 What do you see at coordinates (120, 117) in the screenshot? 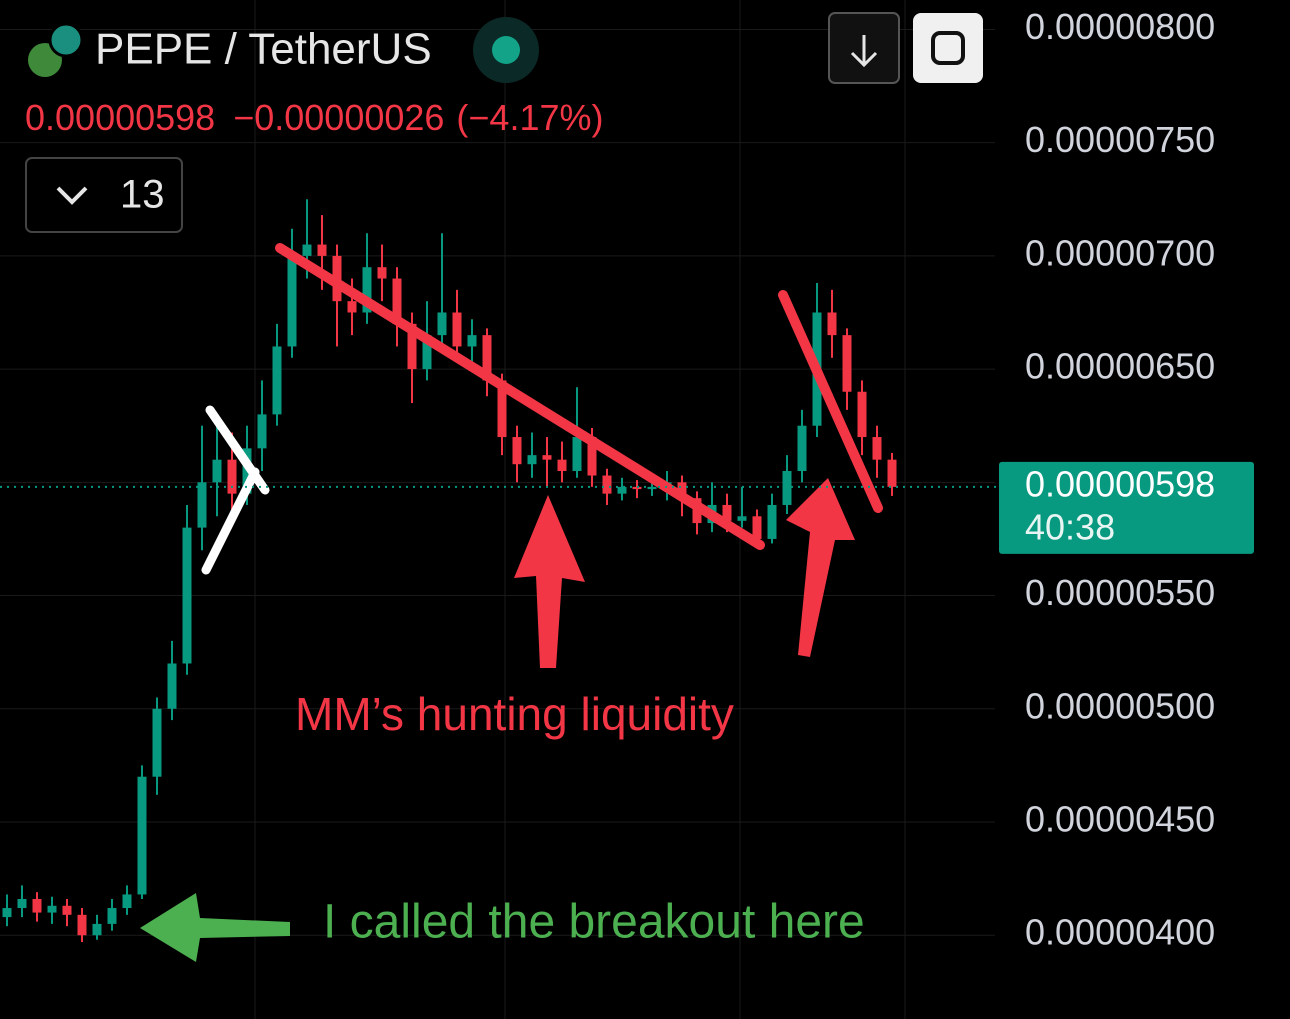
I see `price: 0.00000598` at bounding box center [120, 117].